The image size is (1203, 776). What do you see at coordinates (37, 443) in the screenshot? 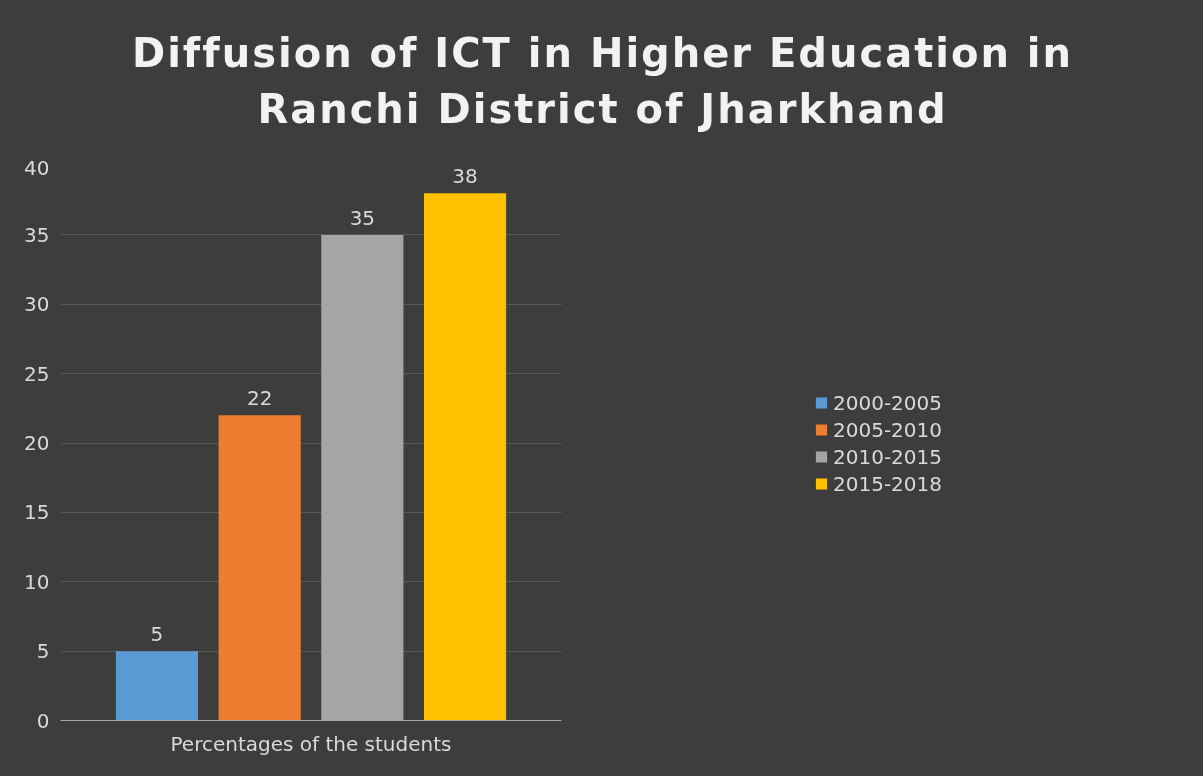
I see `y-tick-label: 20` at bounding box center [37, 443].